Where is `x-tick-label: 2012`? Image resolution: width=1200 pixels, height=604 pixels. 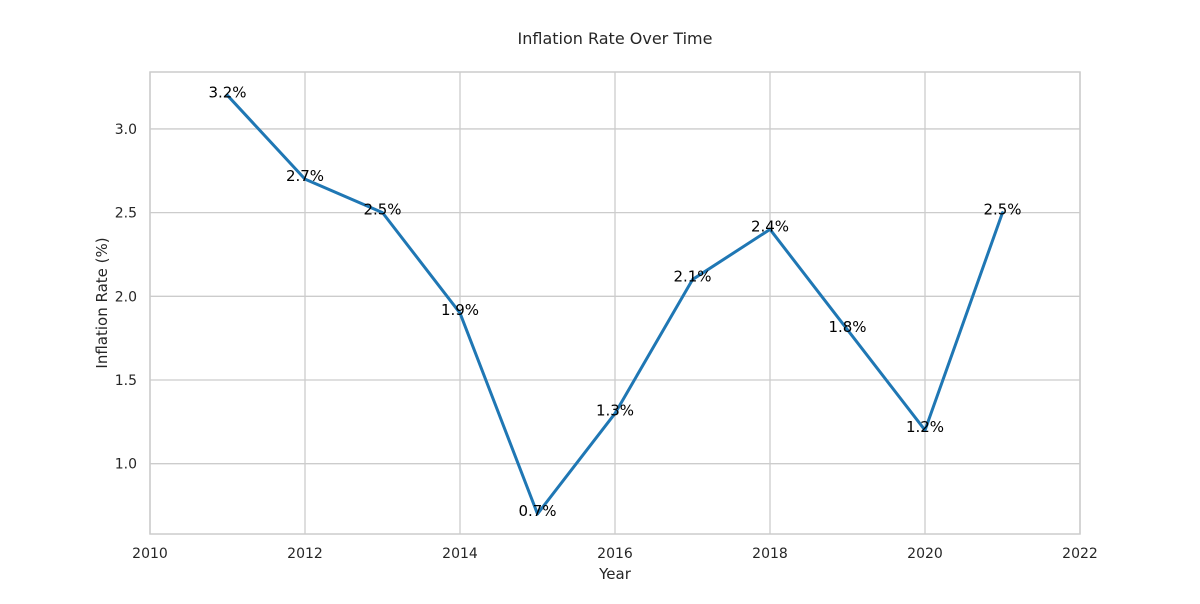
x-tick-label: 2012 is located at coordinates (305, 554).